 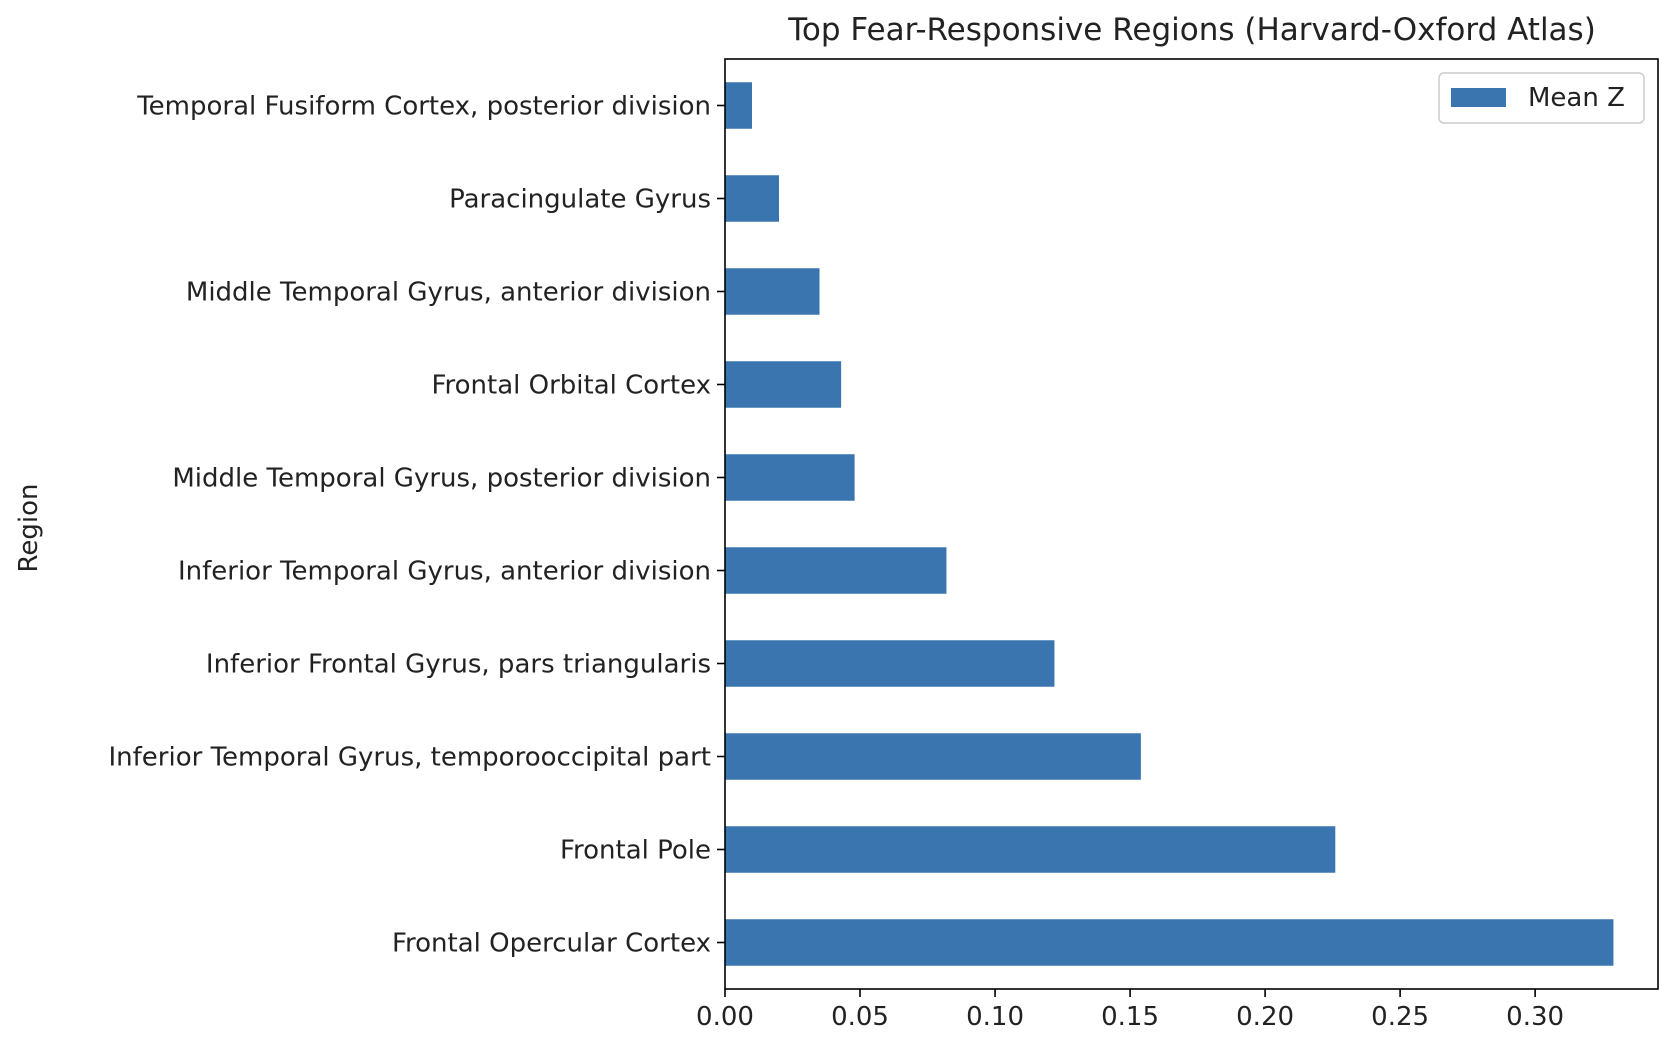 What do you see at coordinates (1535, 1017) in the screenshot?
I see `x-tick-label: 0.30` at bounding box center [1535, 1017].